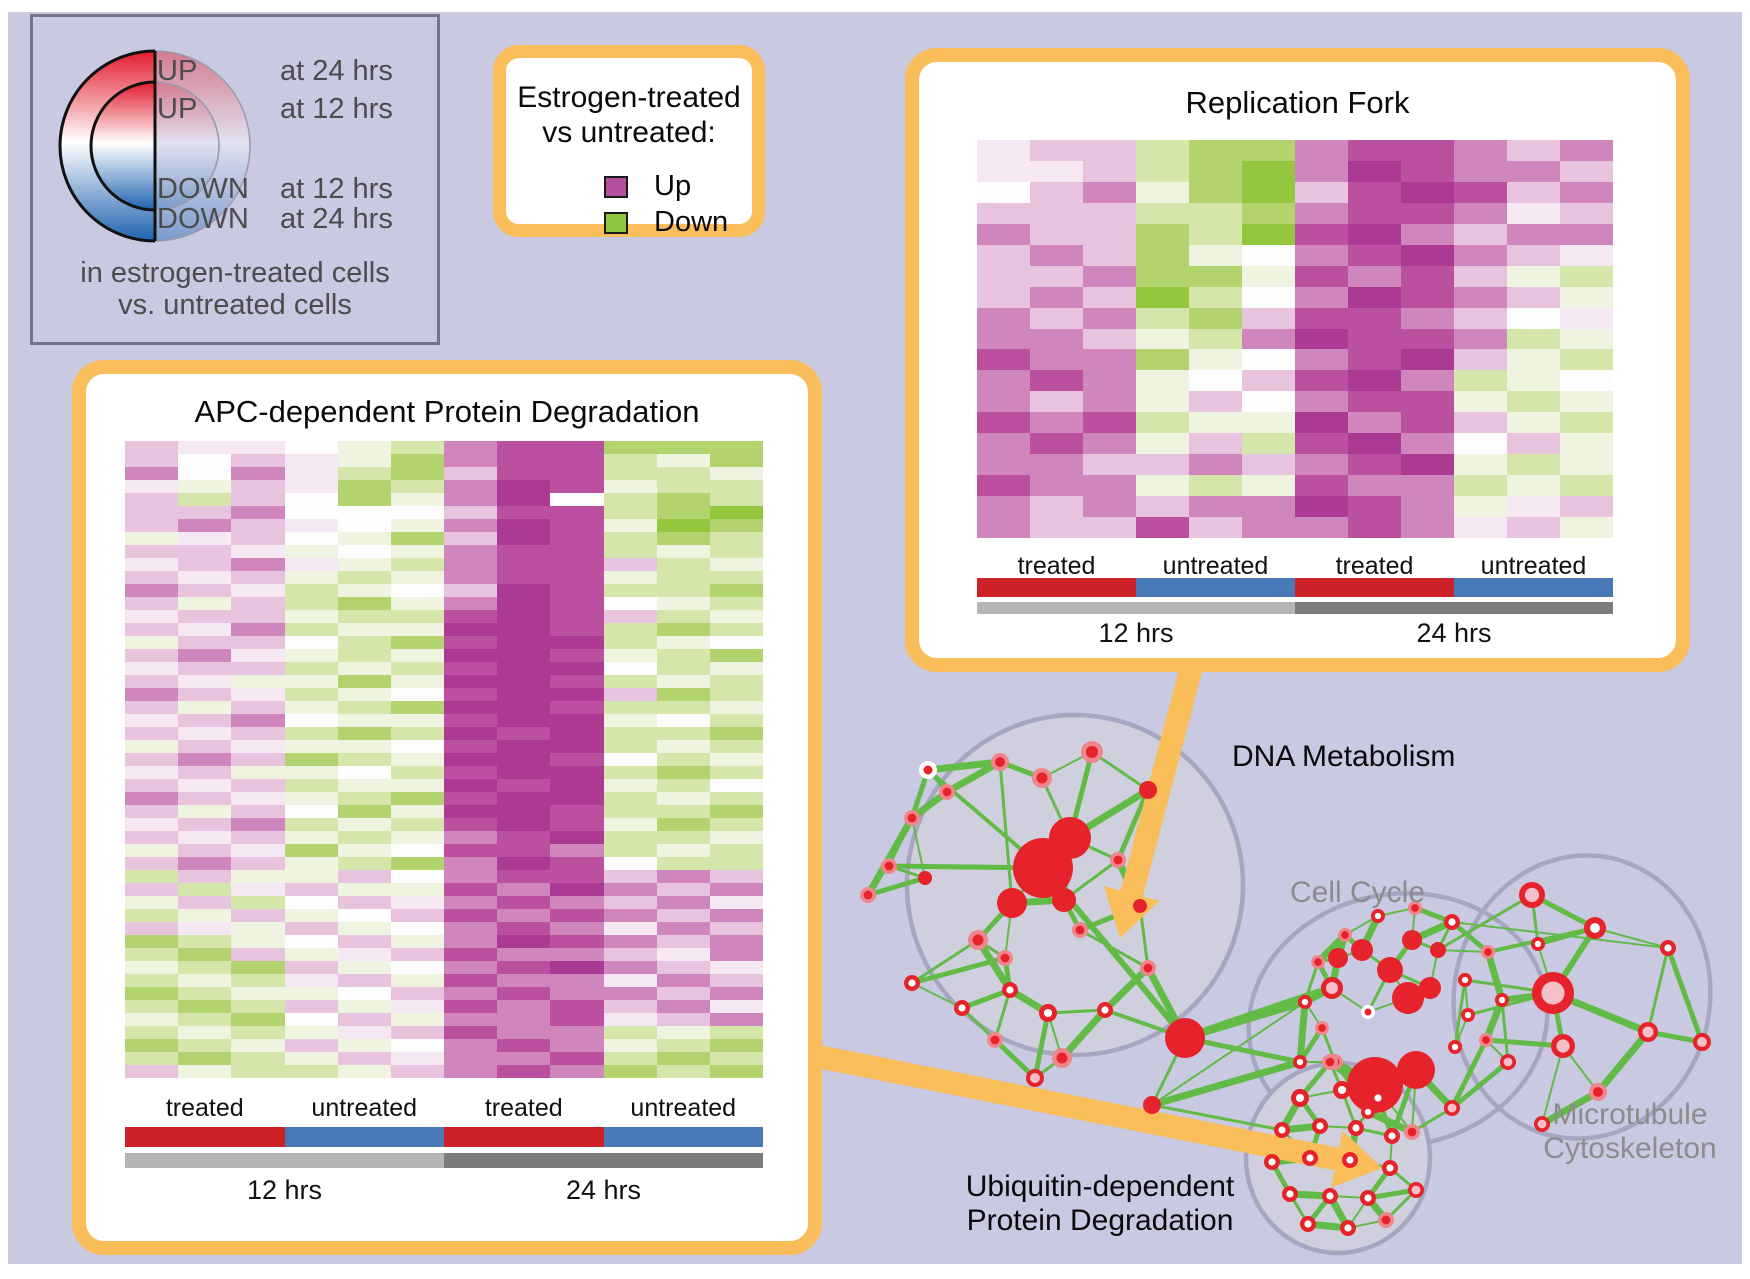 The height and width of the screenshot is (1279, 1750). What do you see at coordinates (629, 97) in the screenshot?
I see `estrogen-legend-title-line1: Estrogen-treated` at bounding box center [629, 97].